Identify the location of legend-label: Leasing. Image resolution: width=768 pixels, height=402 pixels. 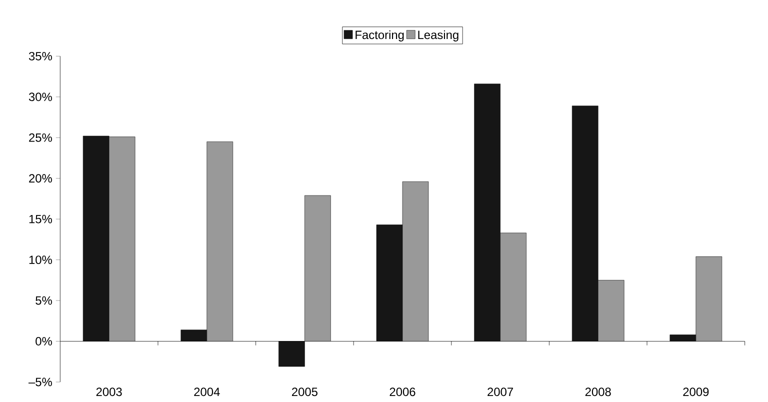
(438, 36).